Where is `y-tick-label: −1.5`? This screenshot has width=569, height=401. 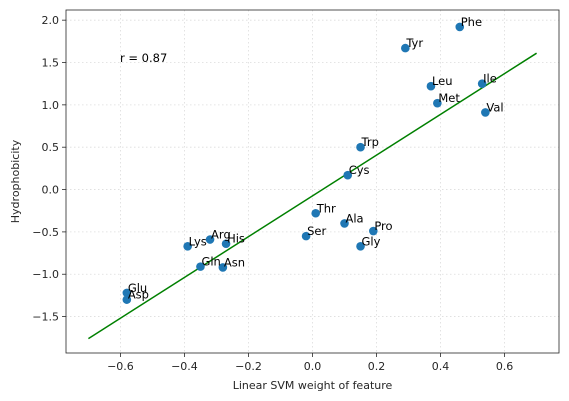
y-tick-label: −1.5 is located at coordinates (45, 317).